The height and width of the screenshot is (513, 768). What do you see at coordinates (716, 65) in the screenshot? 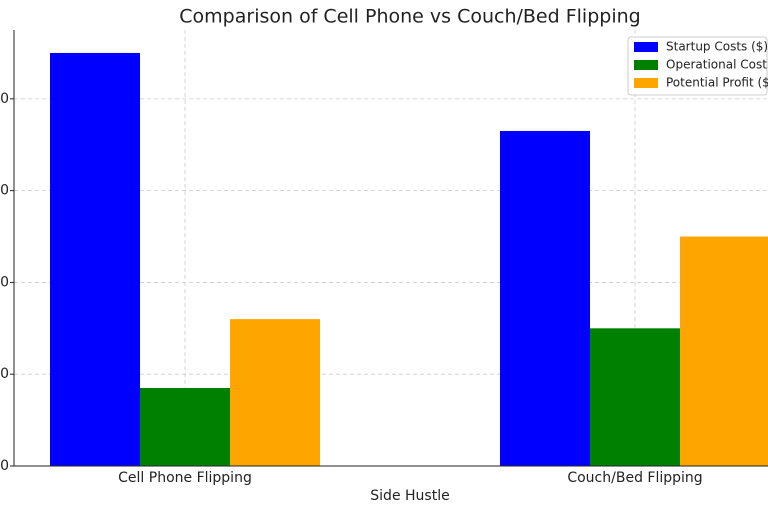
I see `legend-label: Operational Cost` at bounding box center [716, 65].